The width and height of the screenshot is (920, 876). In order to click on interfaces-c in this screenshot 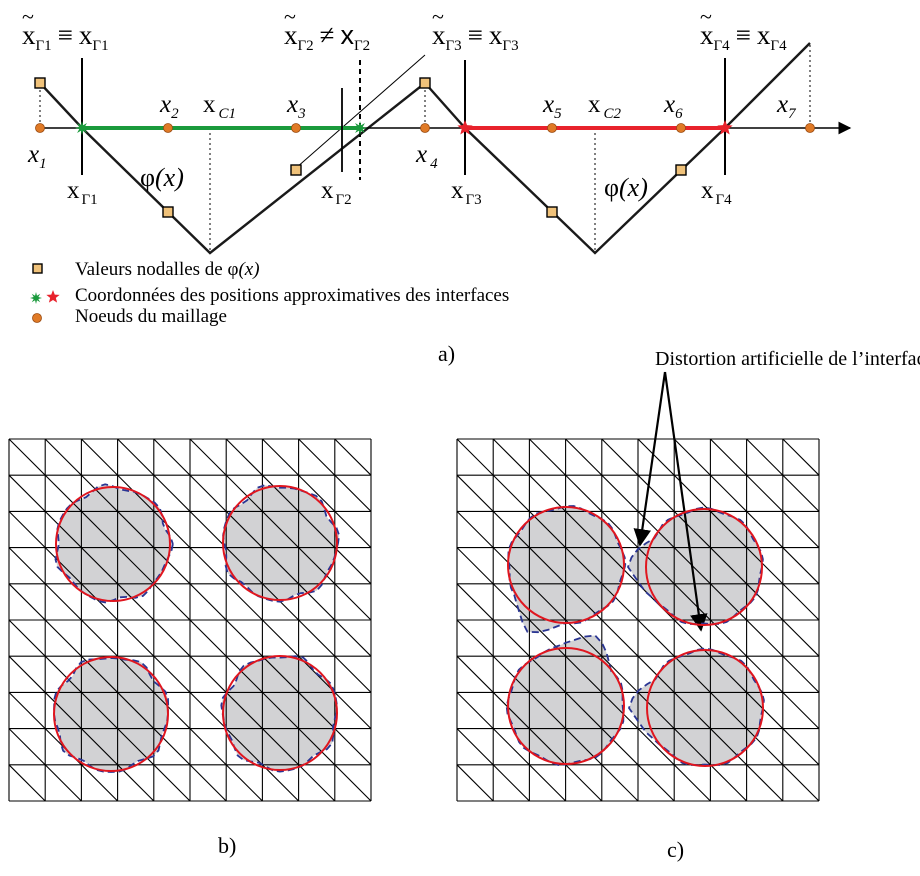, I will do `click(635, 636)`.